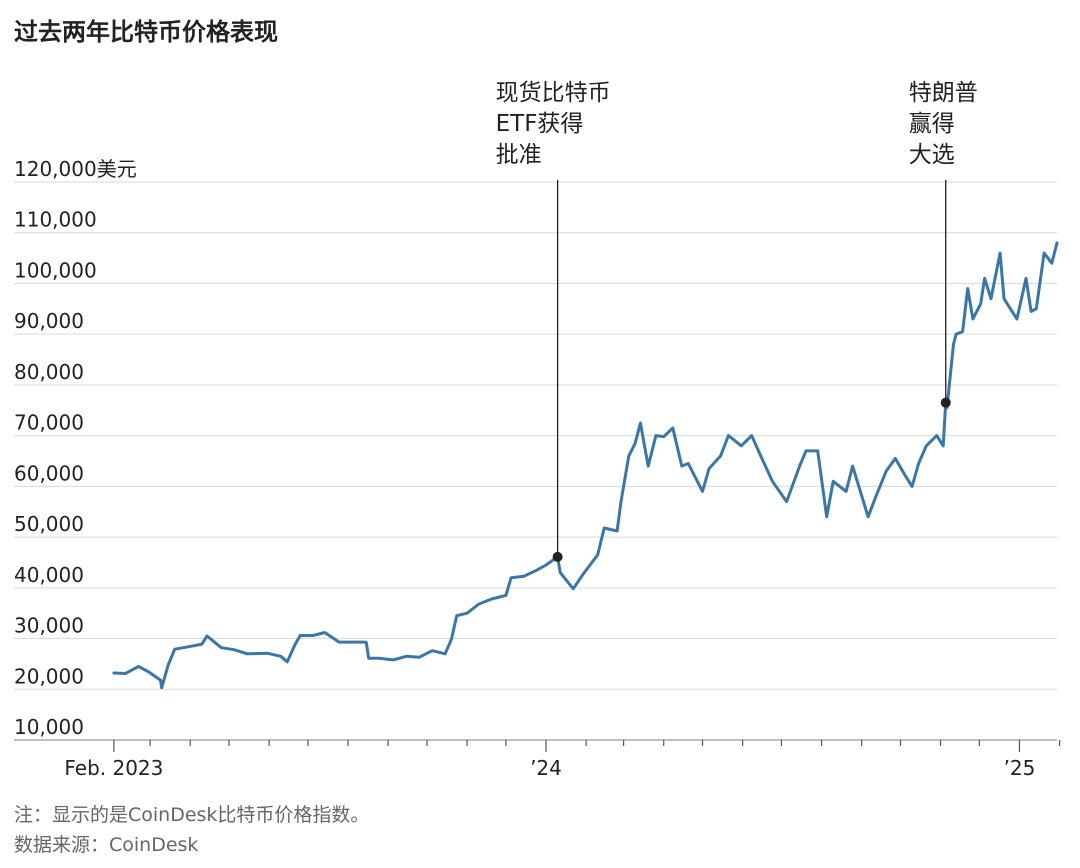 The image size is (1080, 868). What do you see at coordinates (146, 32) in the screenshot?
I see `page-title: 过去两年比特币价格表现` at bounding box center [146, 32].